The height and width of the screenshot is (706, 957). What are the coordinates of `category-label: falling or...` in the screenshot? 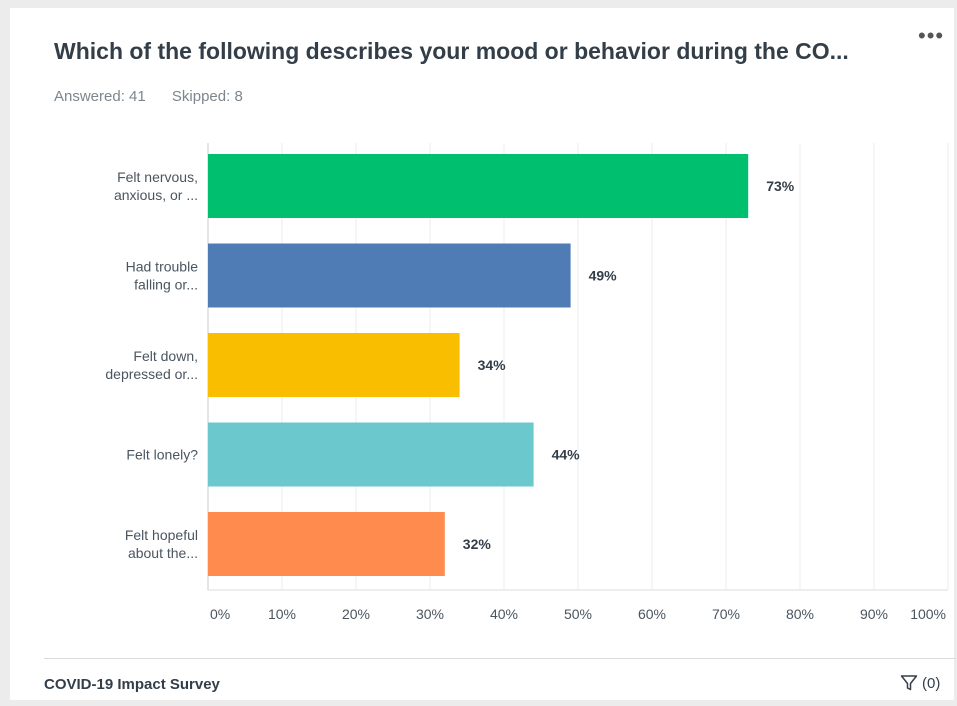 It's located at (166, 285).